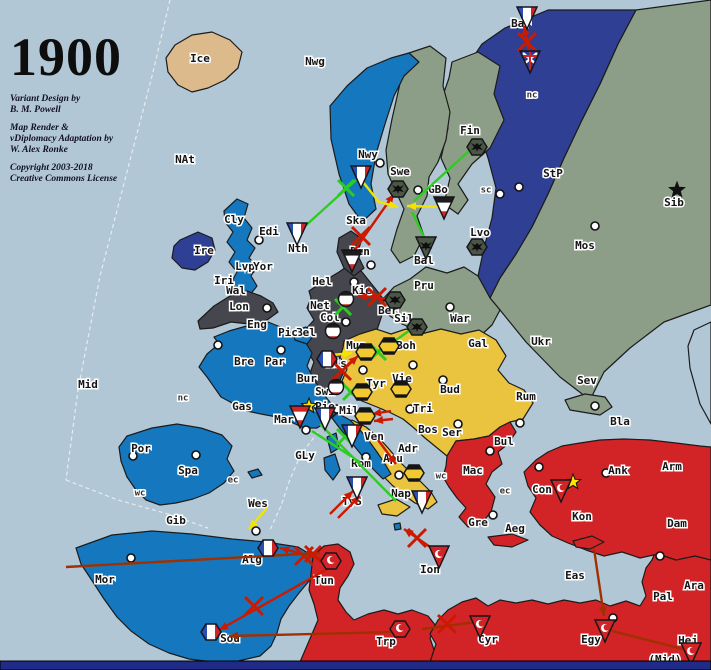 The width and height of the screenshot is (711, 670). I want to click on territory-label-Adr: Adr, so click(408, 448).